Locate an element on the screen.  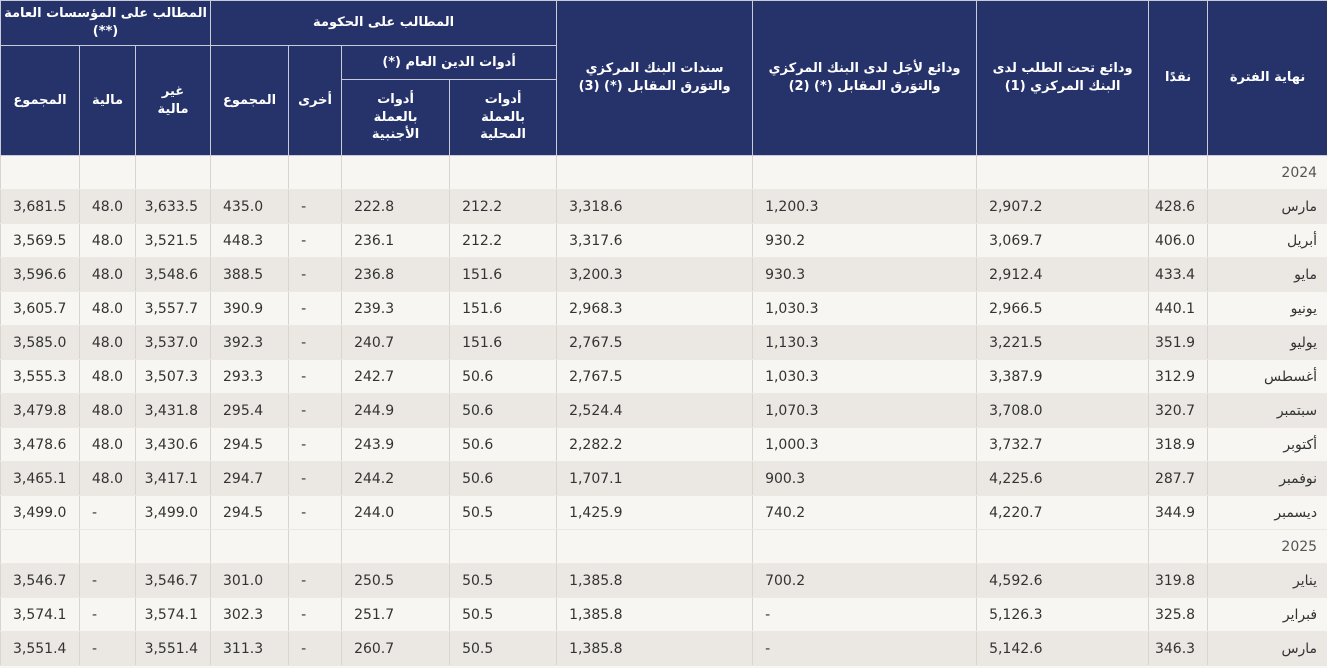
value-cell: 3,732.7 is located at coordinates (1063, 444).